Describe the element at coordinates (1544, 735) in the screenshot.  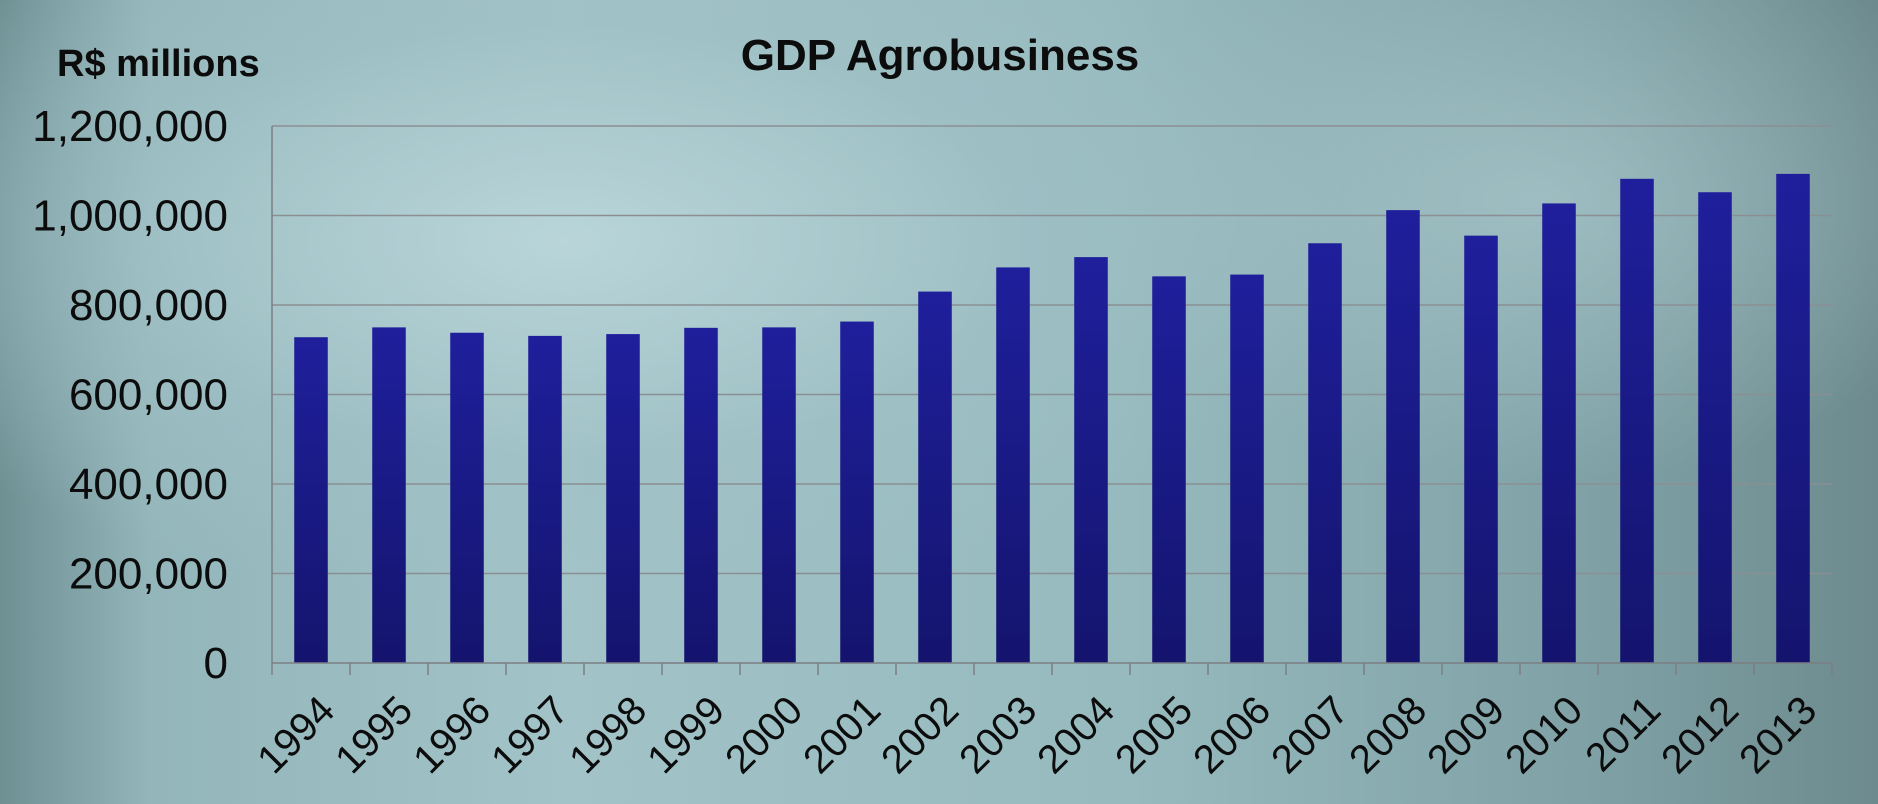
I see `x-tick-label: 2010` at that location.